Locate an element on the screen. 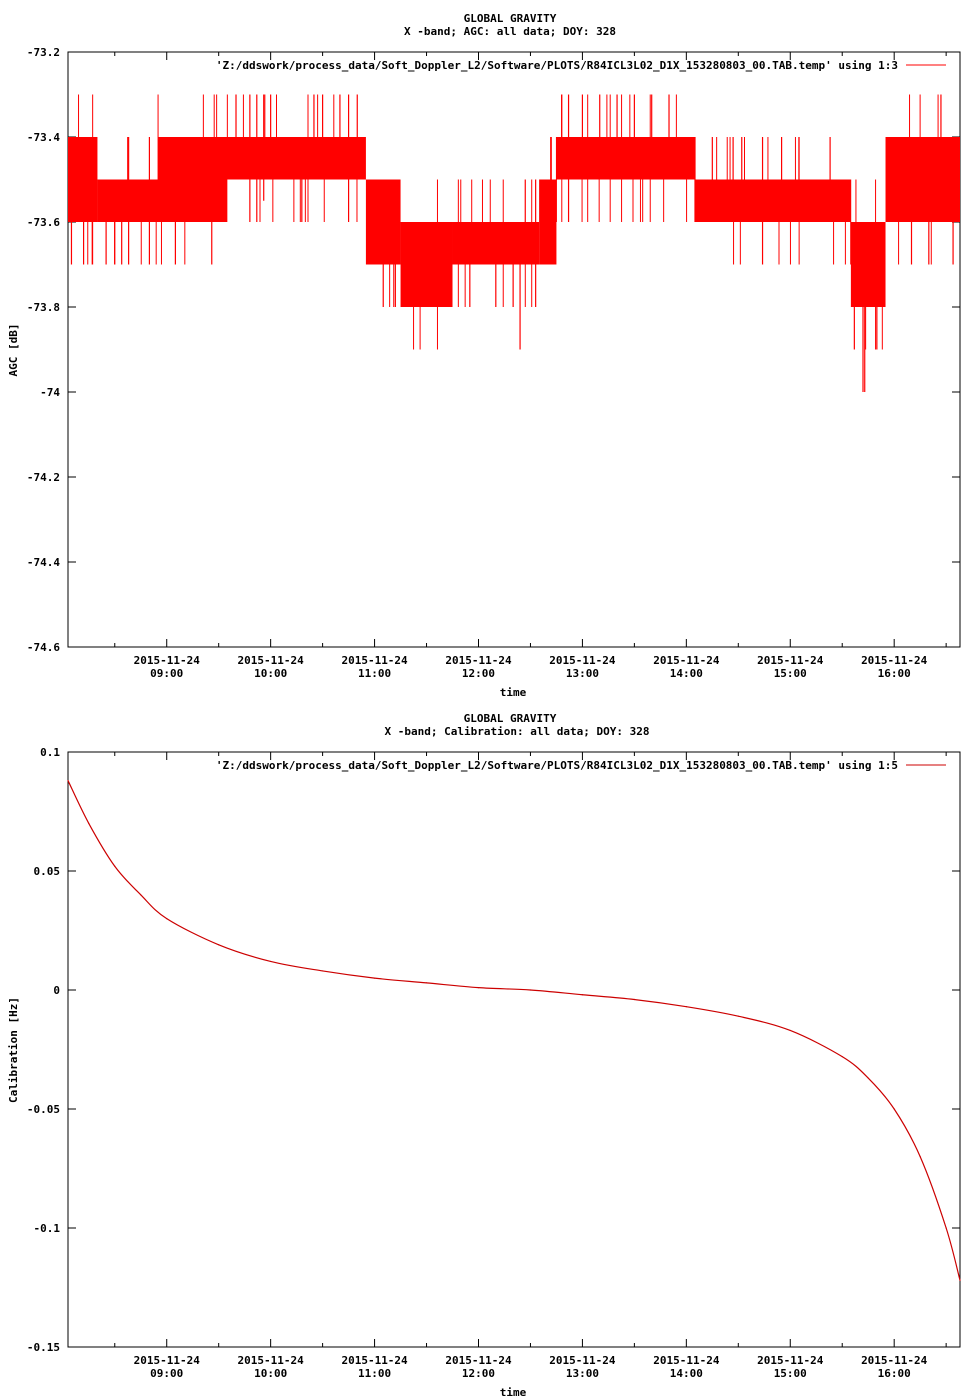 The height and width of the screenshot is (1400, 980). y-tick-label: -74 is located at coordinates (50, 392).